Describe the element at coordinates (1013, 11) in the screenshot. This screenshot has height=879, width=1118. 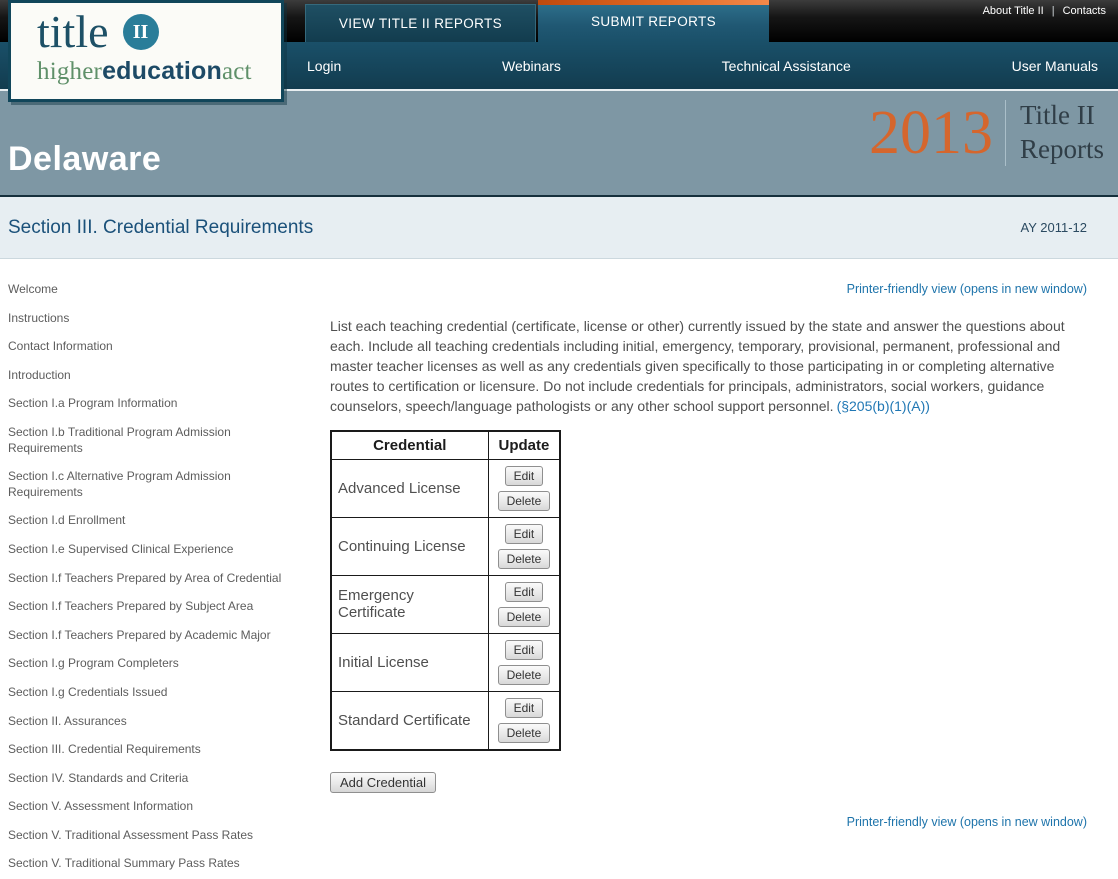
I see `about-title-ii-link: About Title II` at that location.